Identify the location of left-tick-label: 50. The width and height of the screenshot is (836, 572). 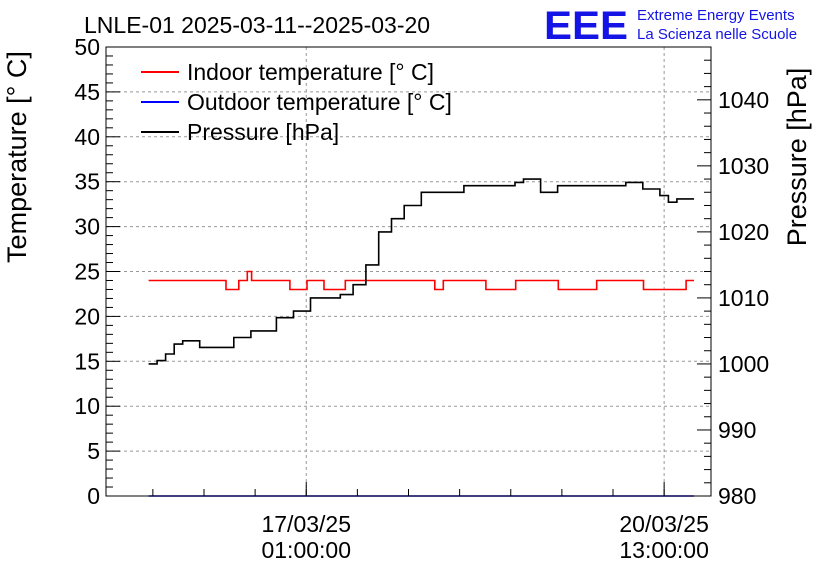
(87, 47).